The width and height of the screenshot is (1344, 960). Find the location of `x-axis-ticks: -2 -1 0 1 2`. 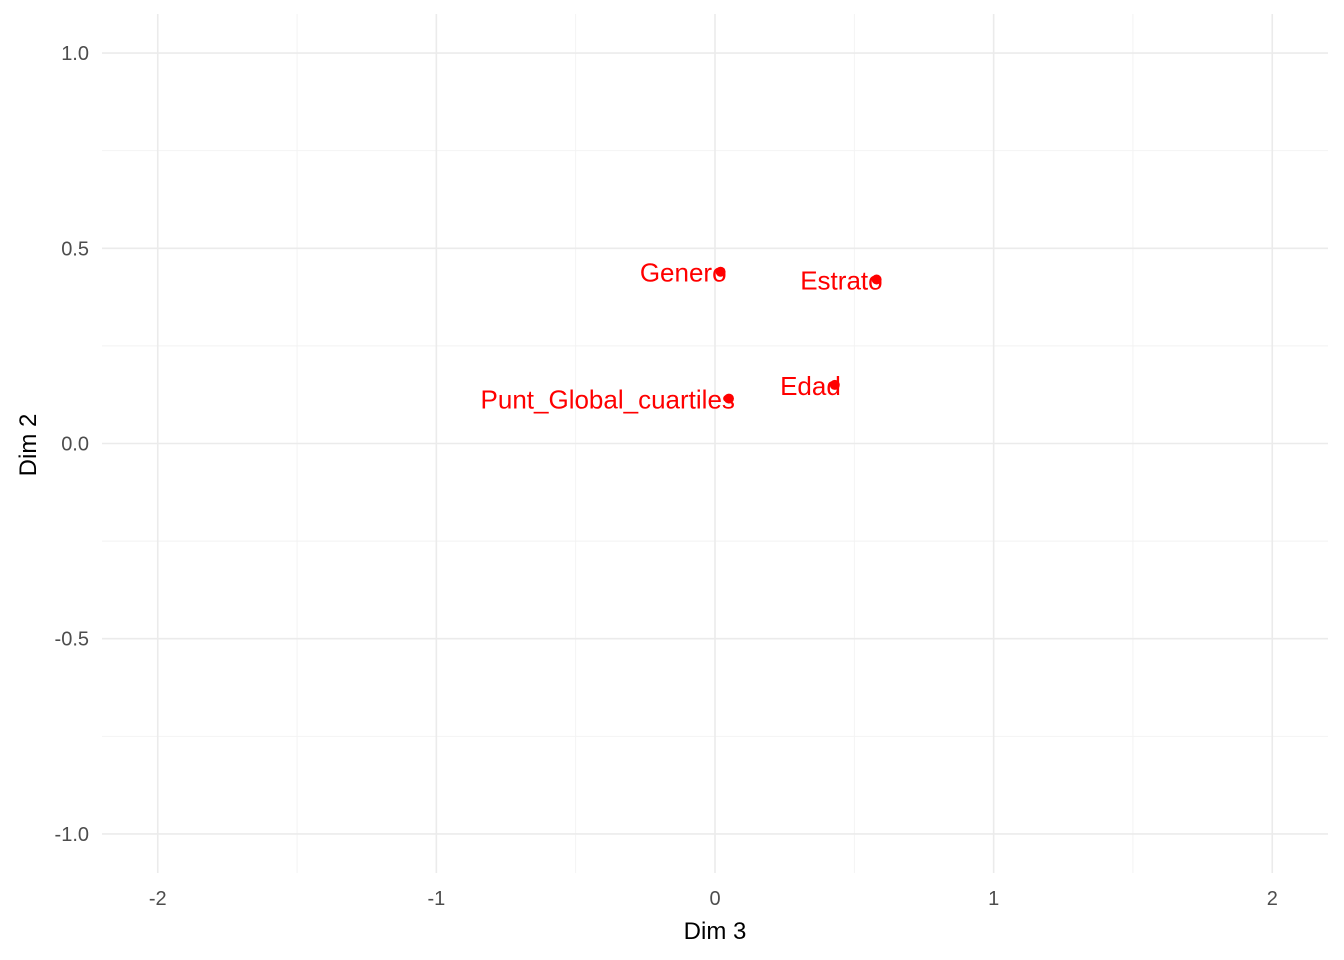

x-axis-ticks: -2 -1 0 1 2 is located at coordinates (713, 899).